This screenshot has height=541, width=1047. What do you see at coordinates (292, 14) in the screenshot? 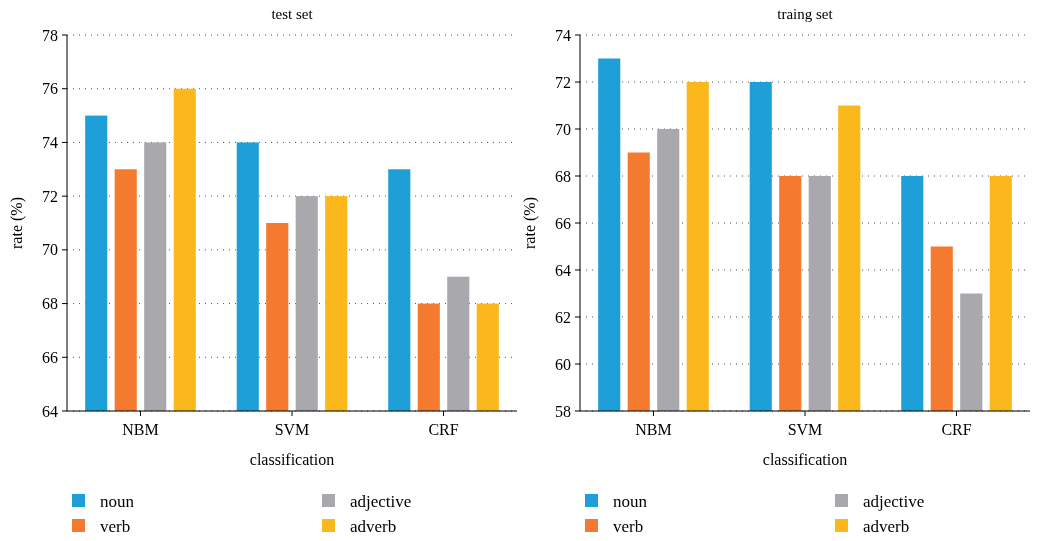
I see `chart-title: test set` at bounding box center [292, 14].